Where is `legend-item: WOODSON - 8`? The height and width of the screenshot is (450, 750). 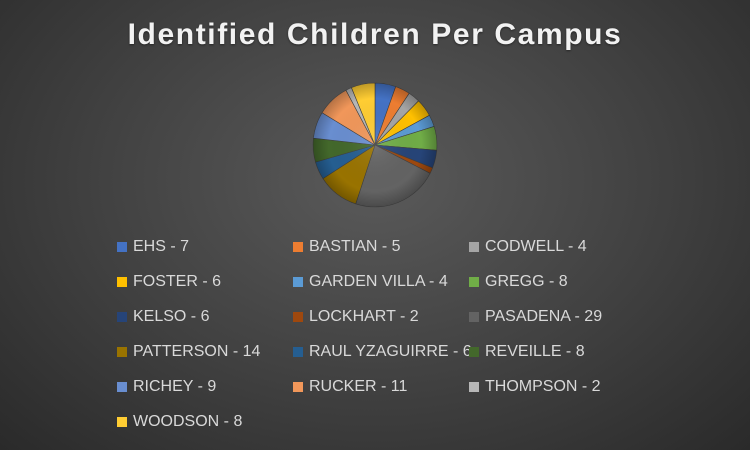
legend-item: WOODSON - 8 is located at coordinates (179, 422).